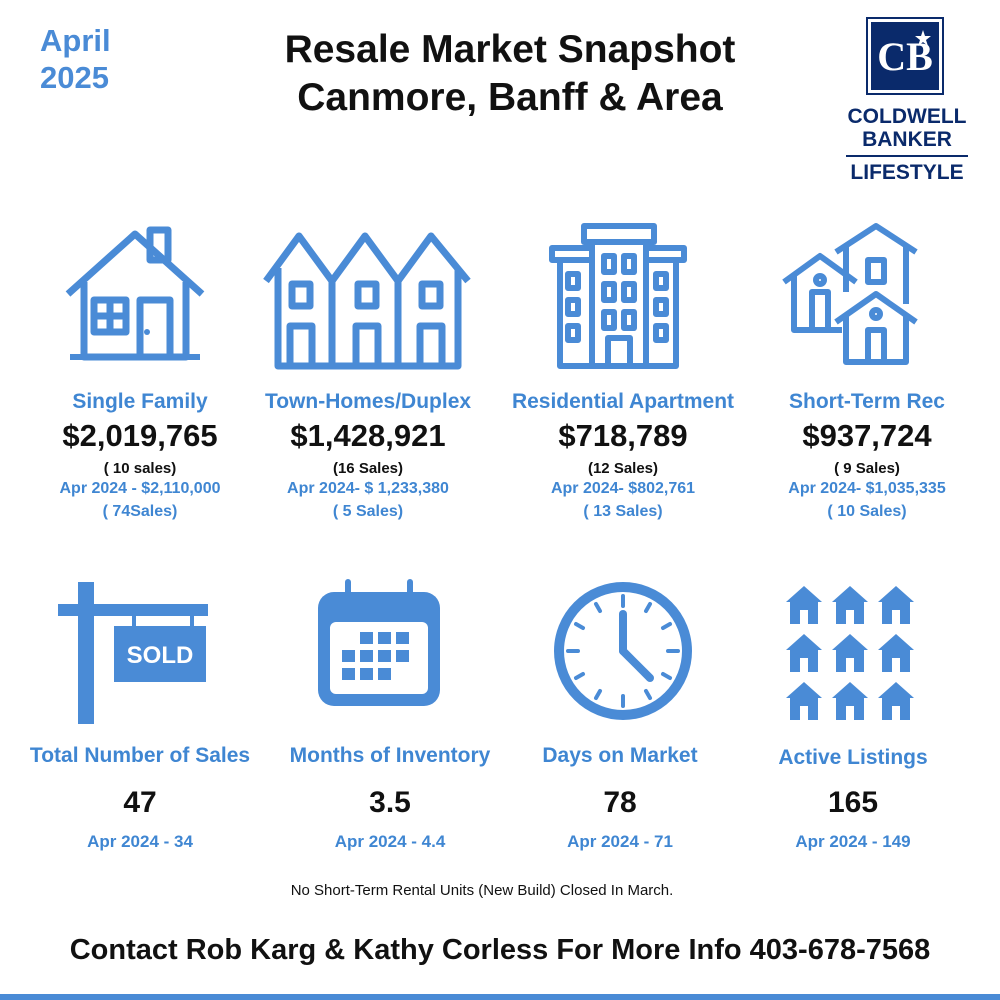 The image size is (1000, 1000). What do you see at coordinates (75, 40) in the screenshot?
I see `report-month: April` at bounding box center [75, 40].